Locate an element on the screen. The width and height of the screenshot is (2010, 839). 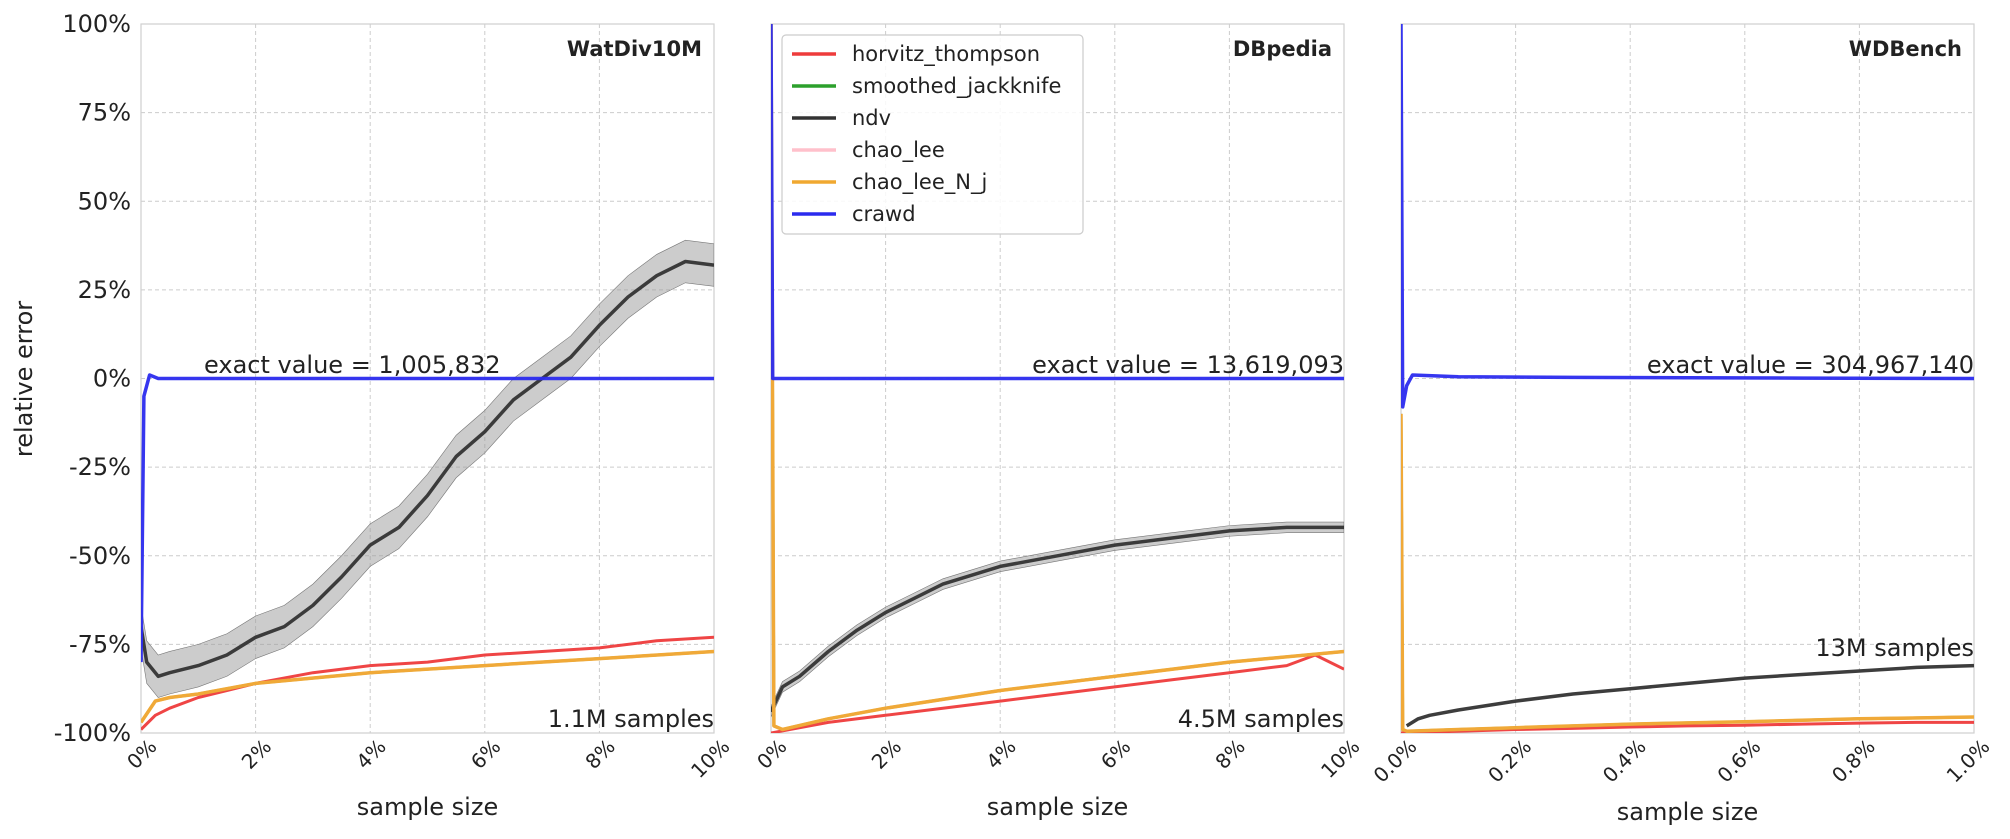
x-tick-label: 0.4% is located at coordinates (1624, 760).